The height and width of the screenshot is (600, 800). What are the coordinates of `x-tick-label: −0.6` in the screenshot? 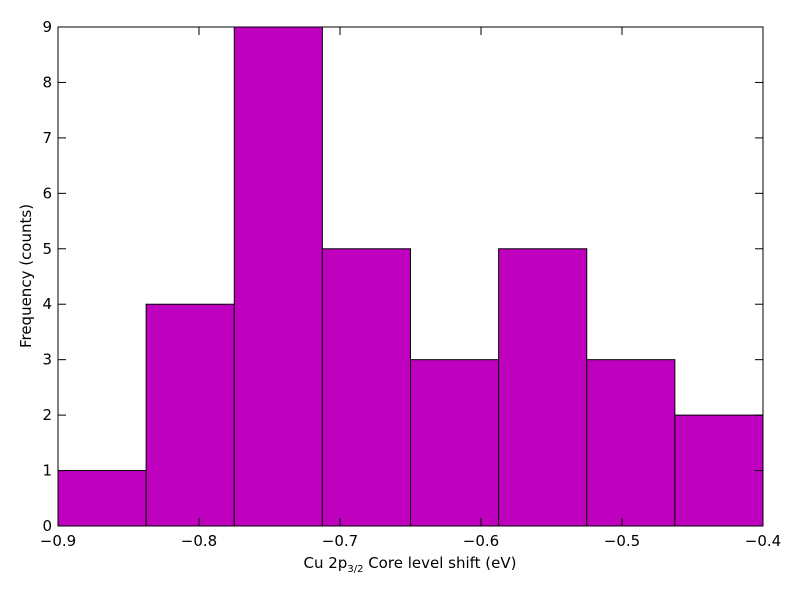 It's located at (481, 541).